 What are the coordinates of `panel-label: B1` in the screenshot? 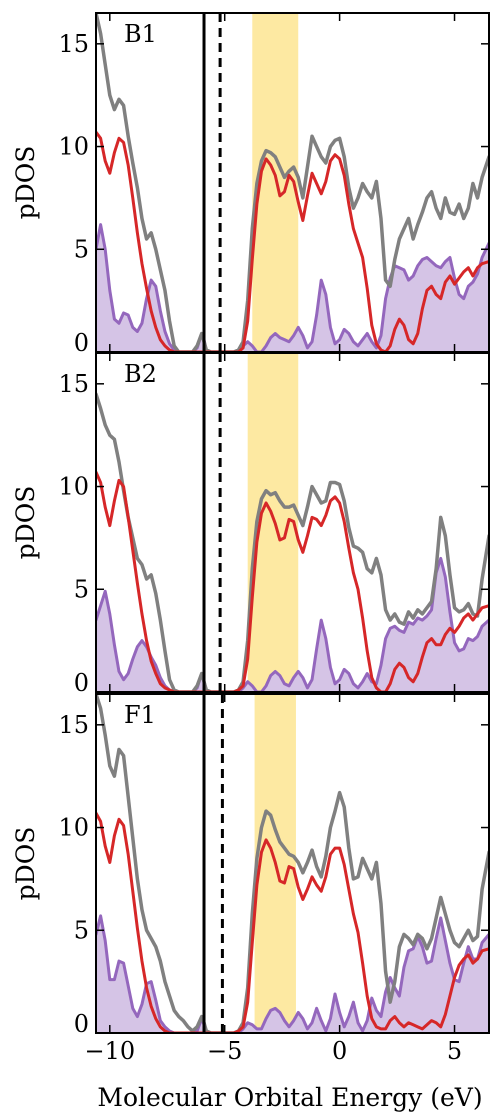 It's located at (140, 34).